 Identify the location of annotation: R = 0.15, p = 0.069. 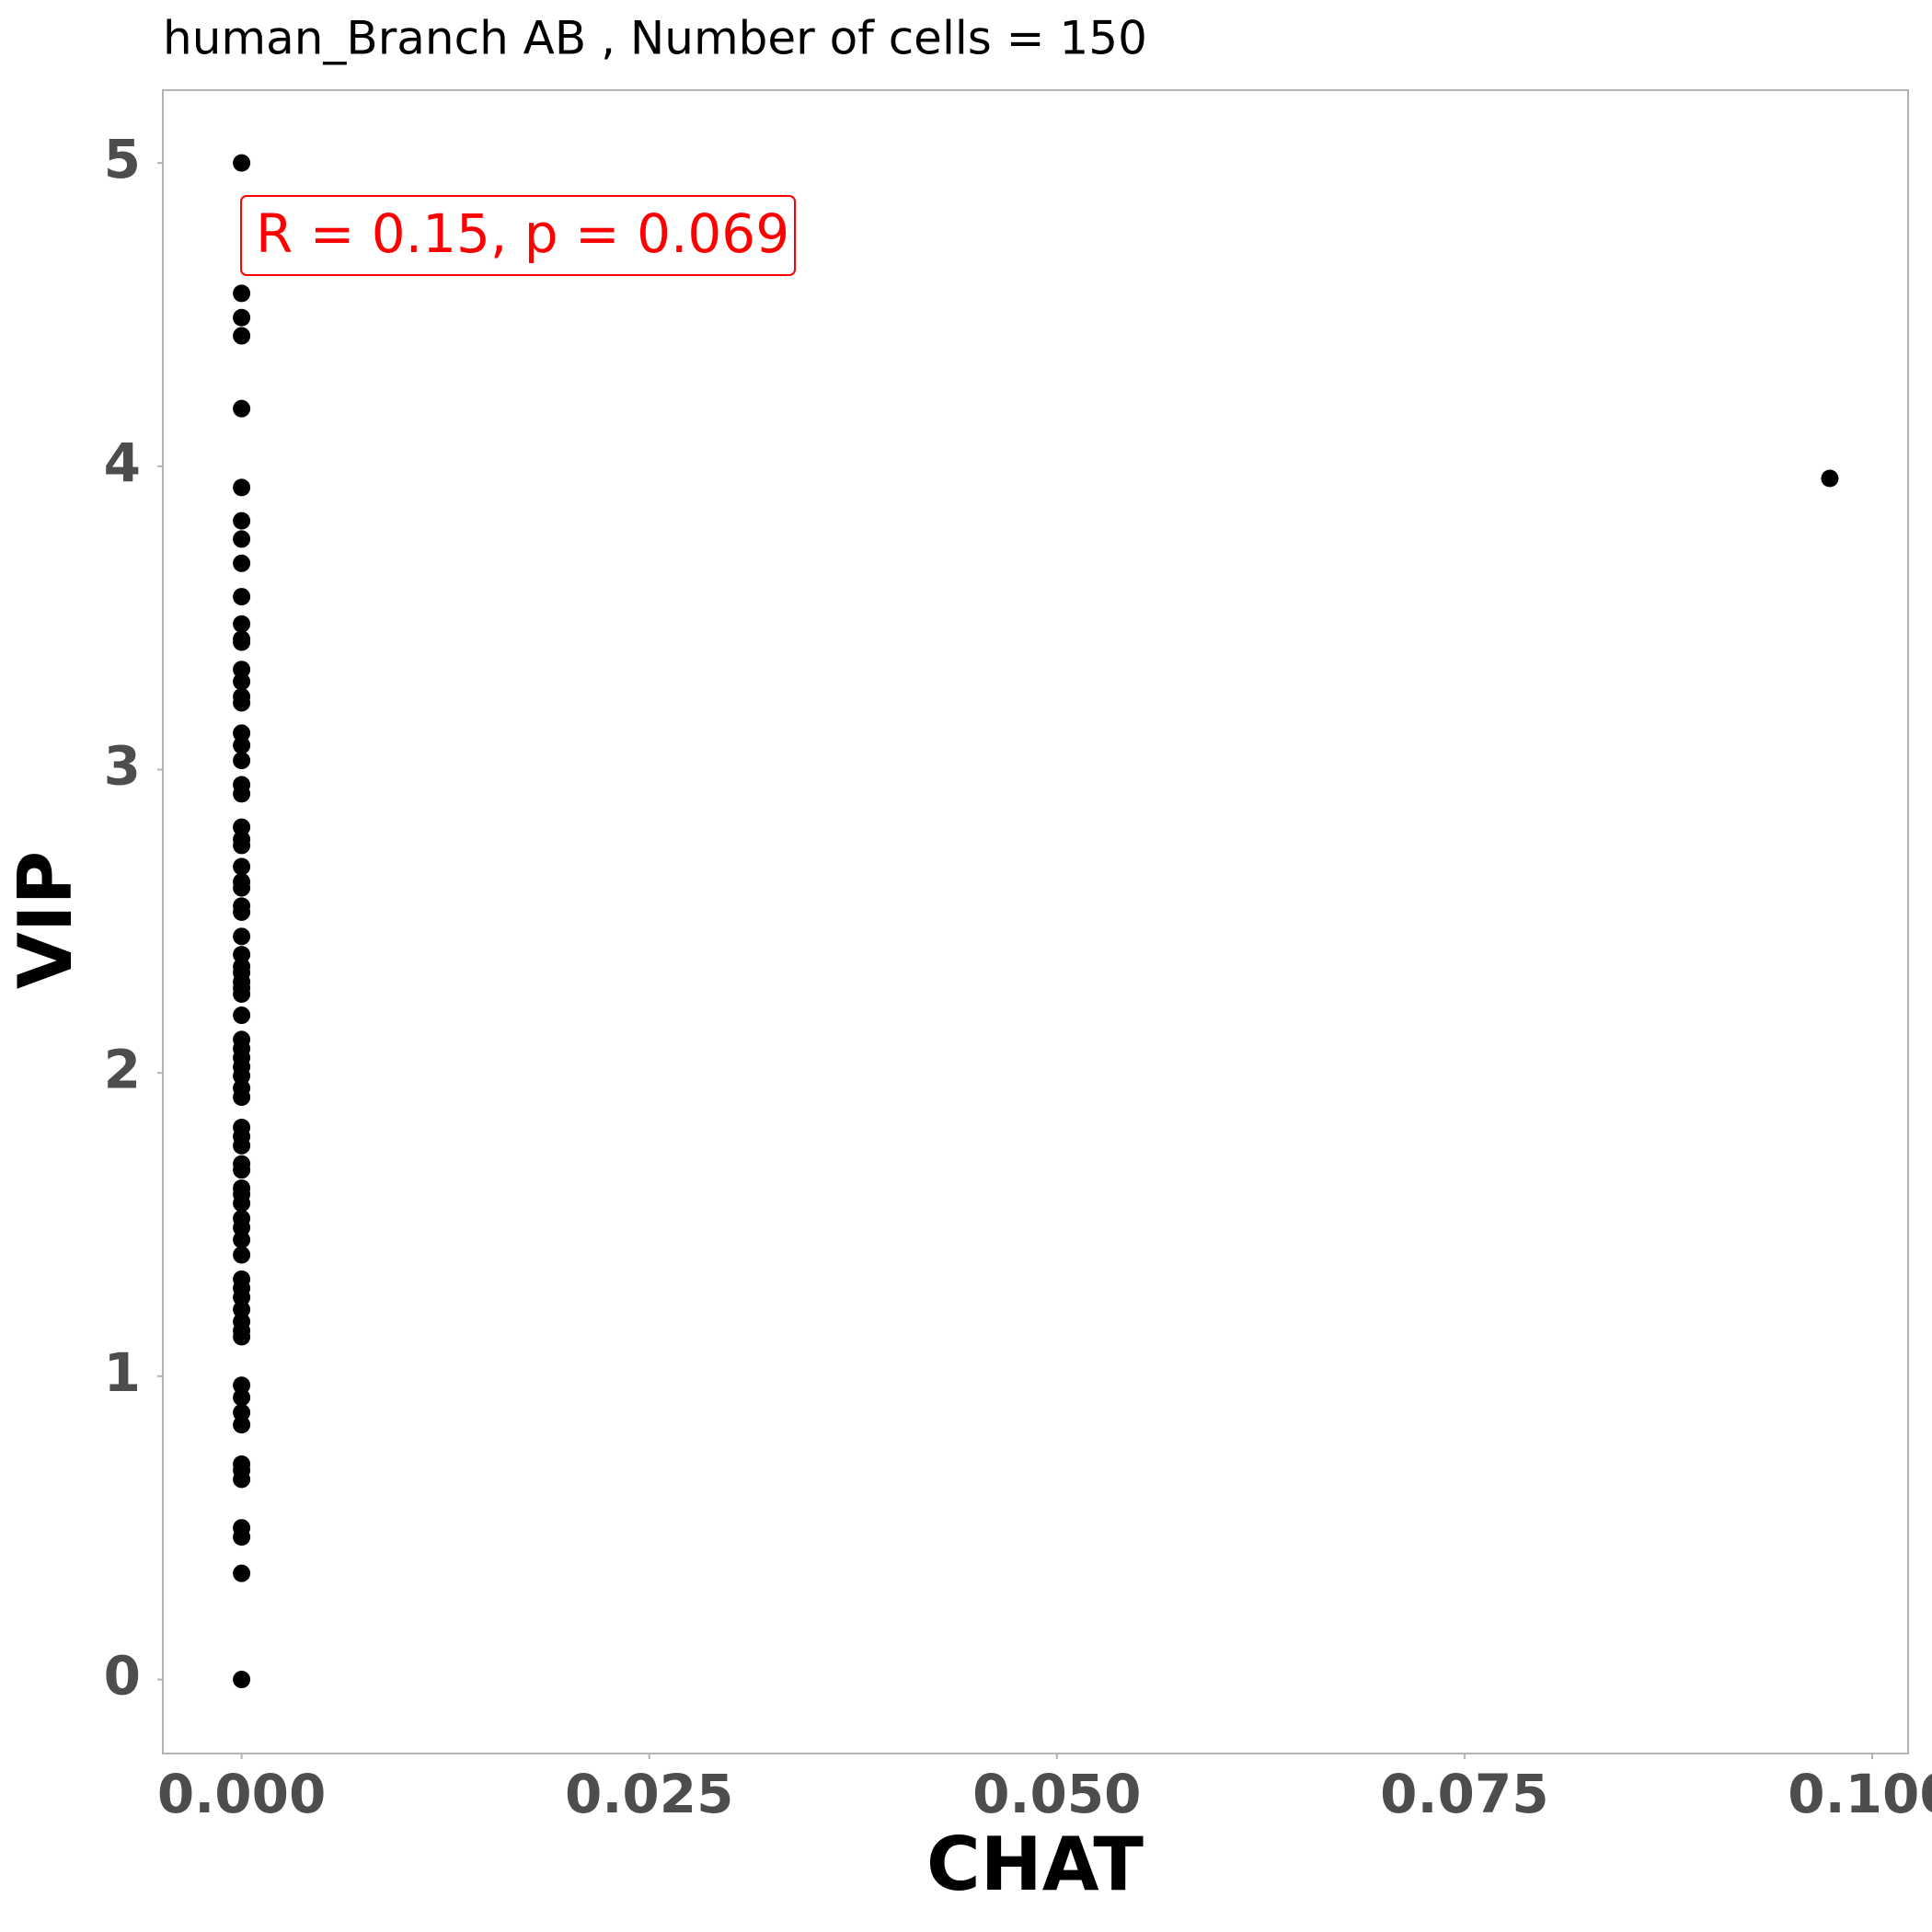
(522, 233).